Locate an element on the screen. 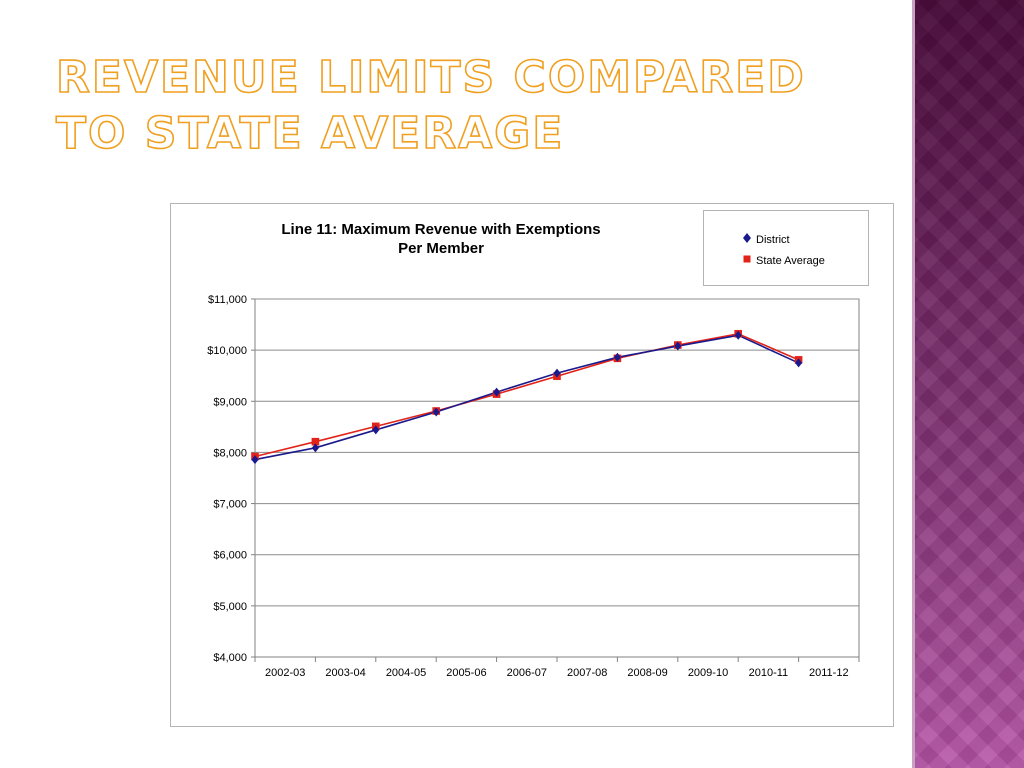 Image resolution: width=1024 pixels, height=768 pixels. x-tick-label: 2004-05 is located at coordinates (406, 673).